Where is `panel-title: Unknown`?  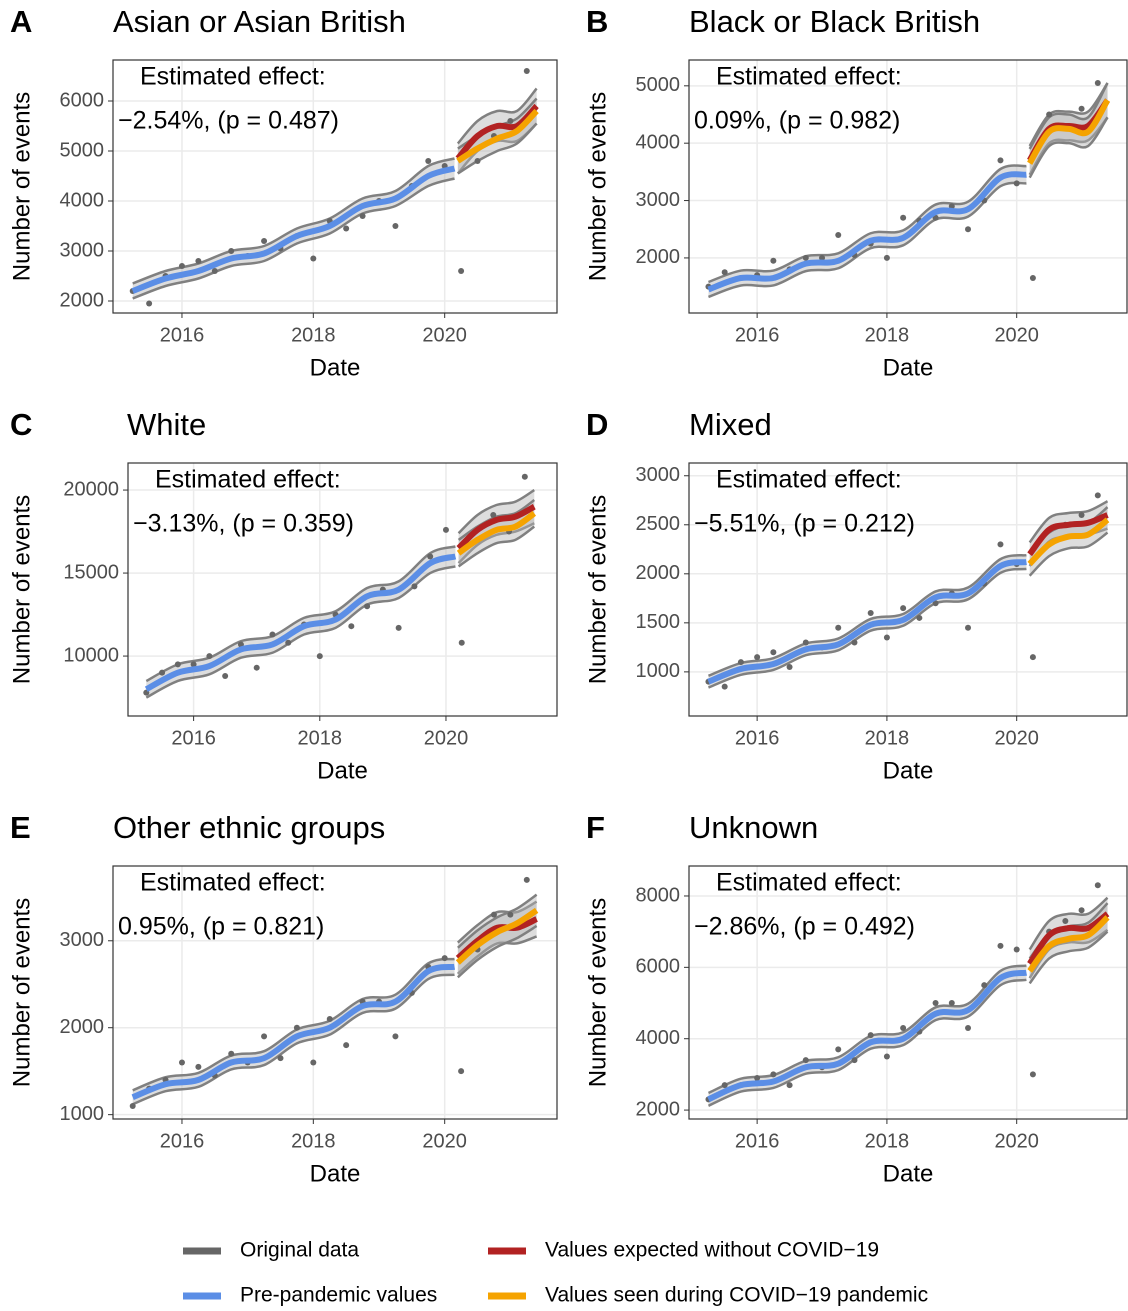 panel-title: Unknown is located at coordinates (753, 827).